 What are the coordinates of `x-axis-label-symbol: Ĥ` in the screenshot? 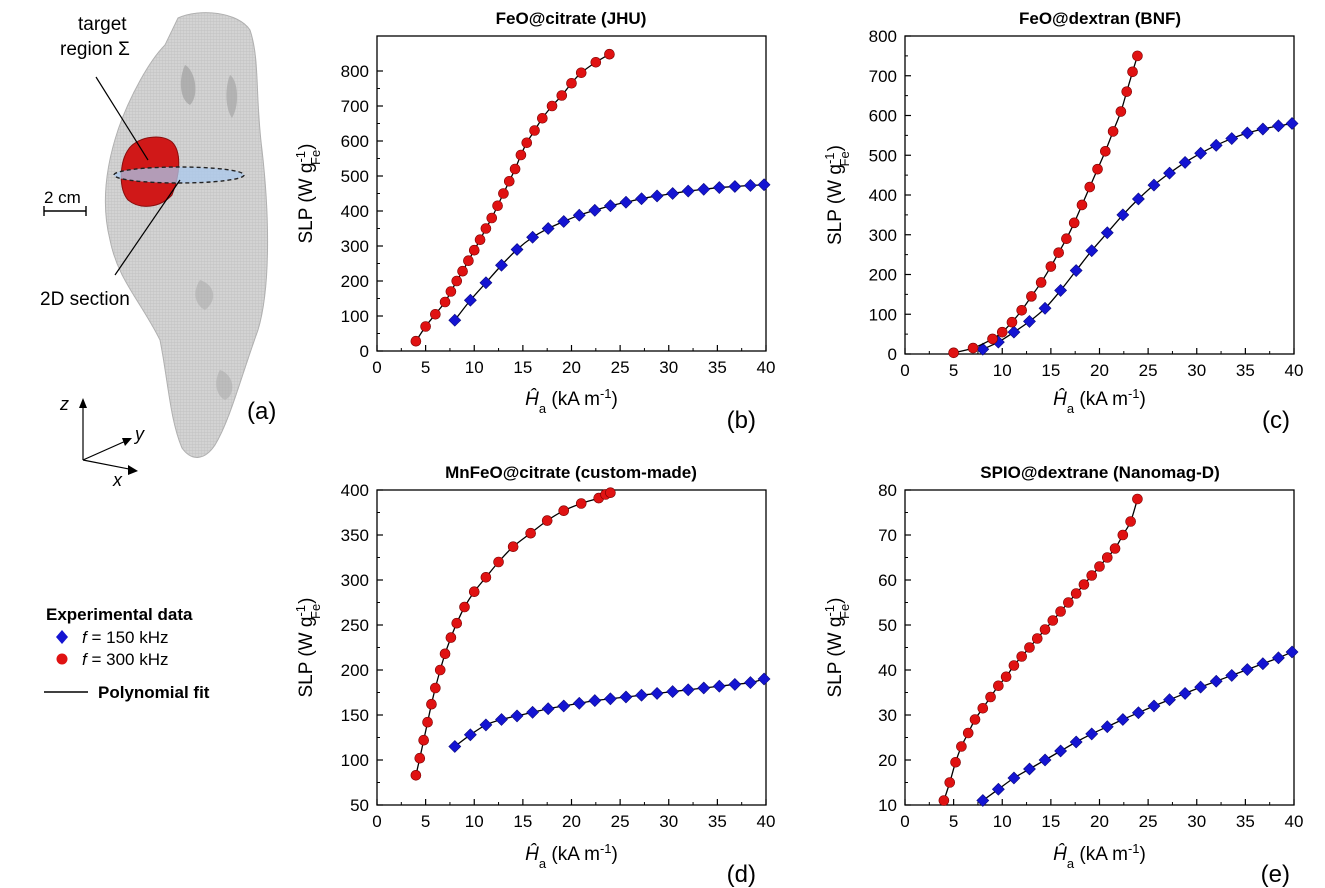 It's located at (1060, 399).